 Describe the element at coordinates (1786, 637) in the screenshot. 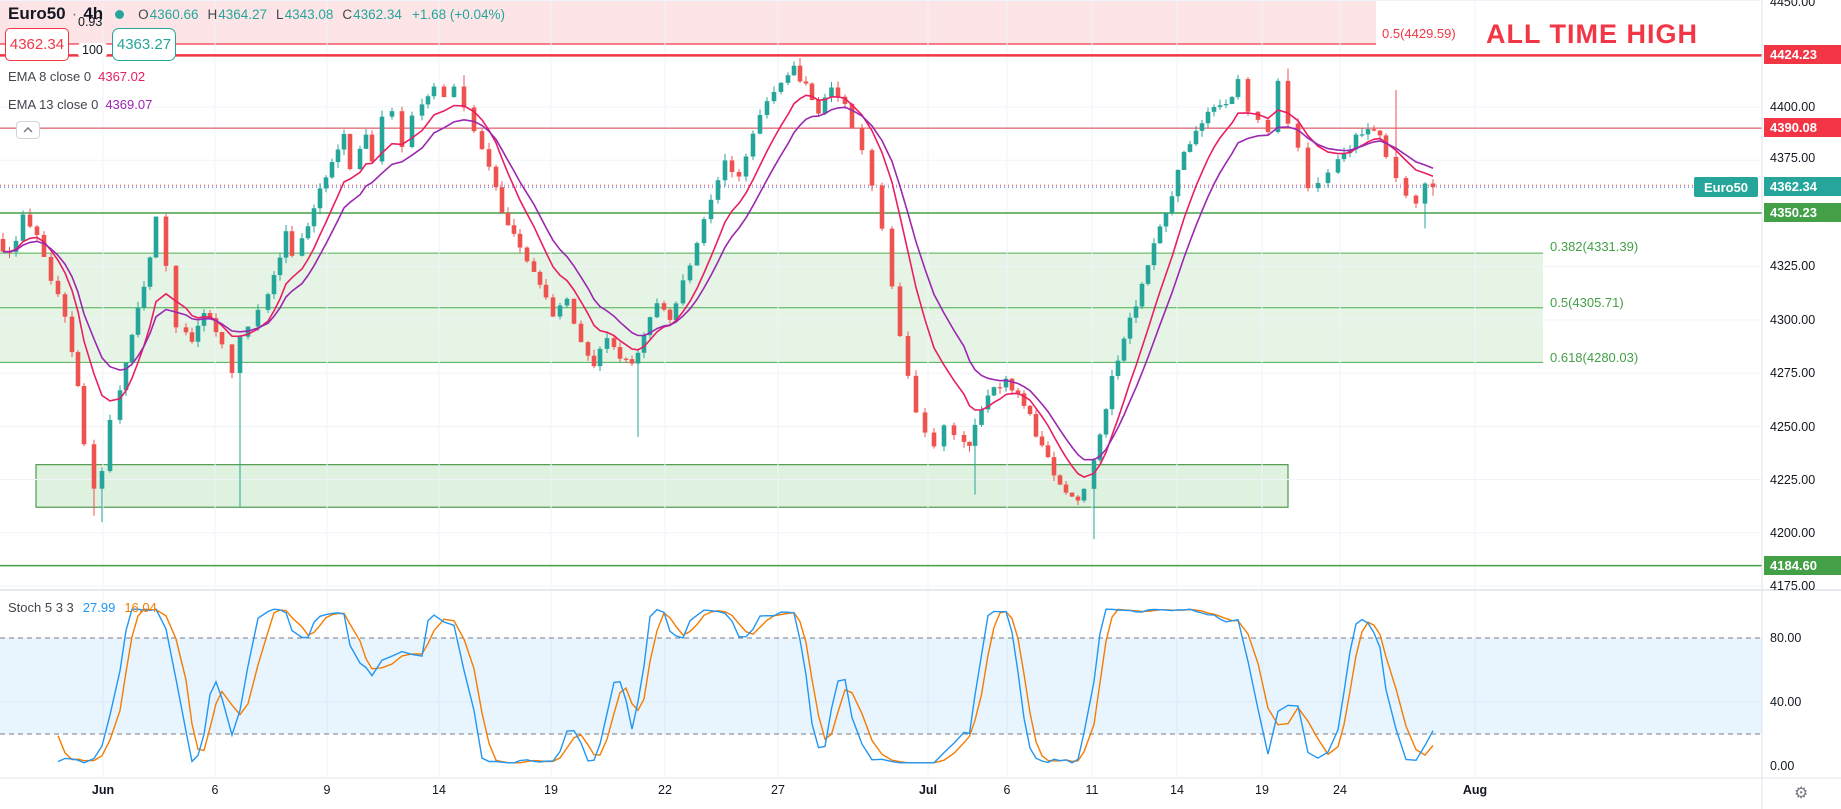

I see `price-axis-label: 80.00` at that location.